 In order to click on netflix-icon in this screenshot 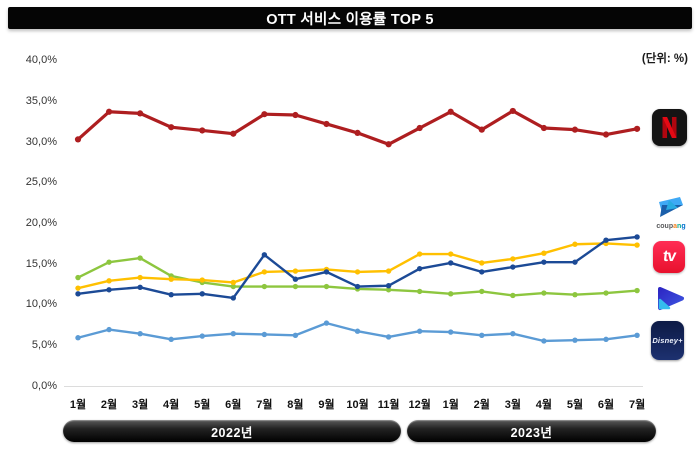, I will do `click(669, 127)`.